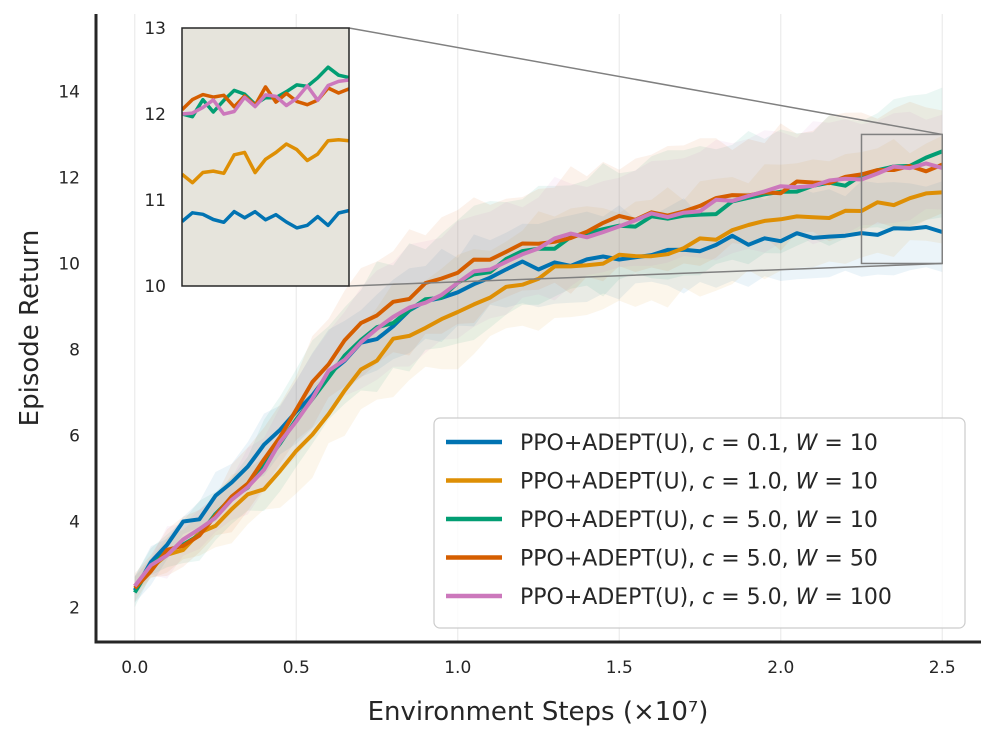 The width and height of the screenshot is (996, 742). I want to click on legend-entry: PPO+ADEPT(U), c = 0.1, W = 10, so click(662, 443).